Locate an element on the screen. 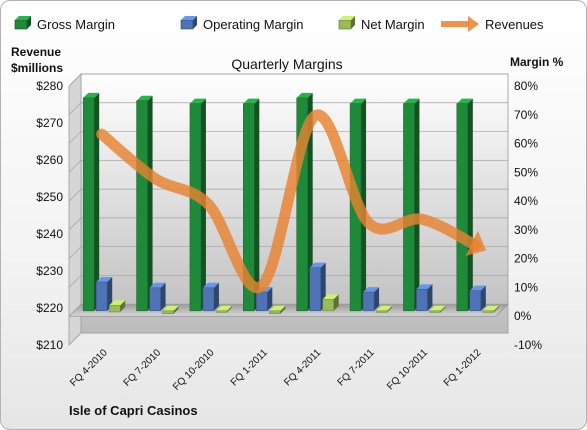 Image resolution: width=587 pixels, height=430 pixels. side-wall is located at coordinates (75, 209).